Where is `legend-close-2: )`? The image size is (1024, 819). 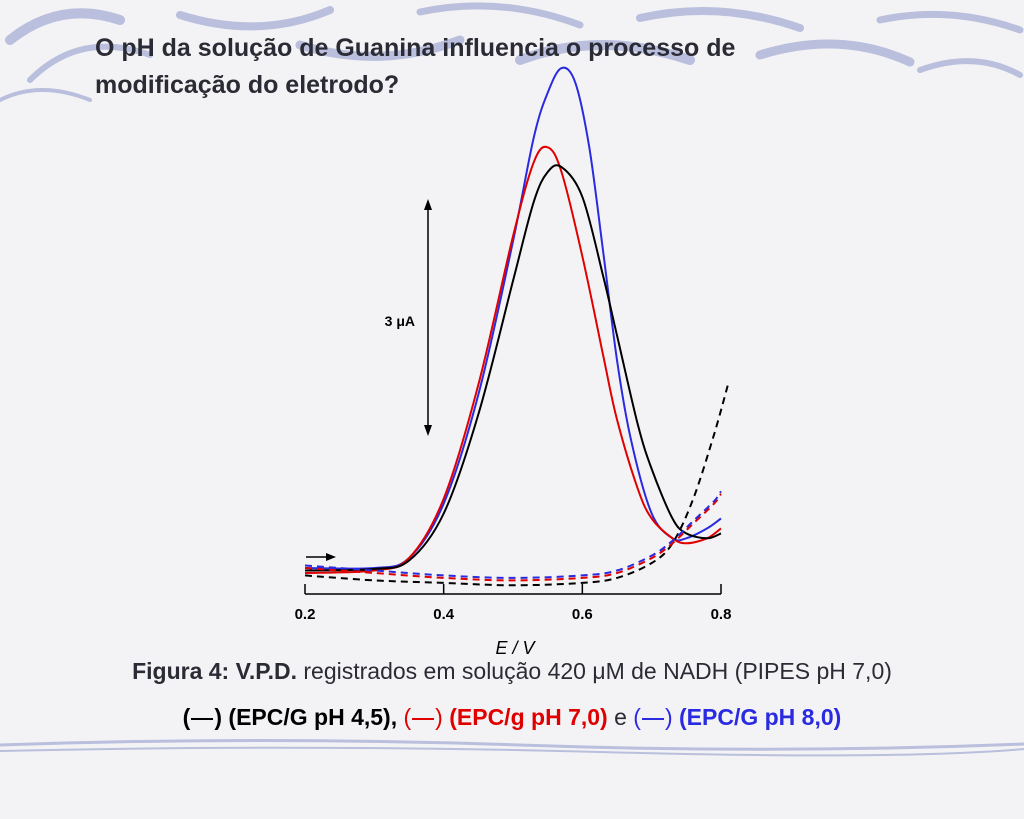 legend-close-2: ) is located at coordinates (439, 717).